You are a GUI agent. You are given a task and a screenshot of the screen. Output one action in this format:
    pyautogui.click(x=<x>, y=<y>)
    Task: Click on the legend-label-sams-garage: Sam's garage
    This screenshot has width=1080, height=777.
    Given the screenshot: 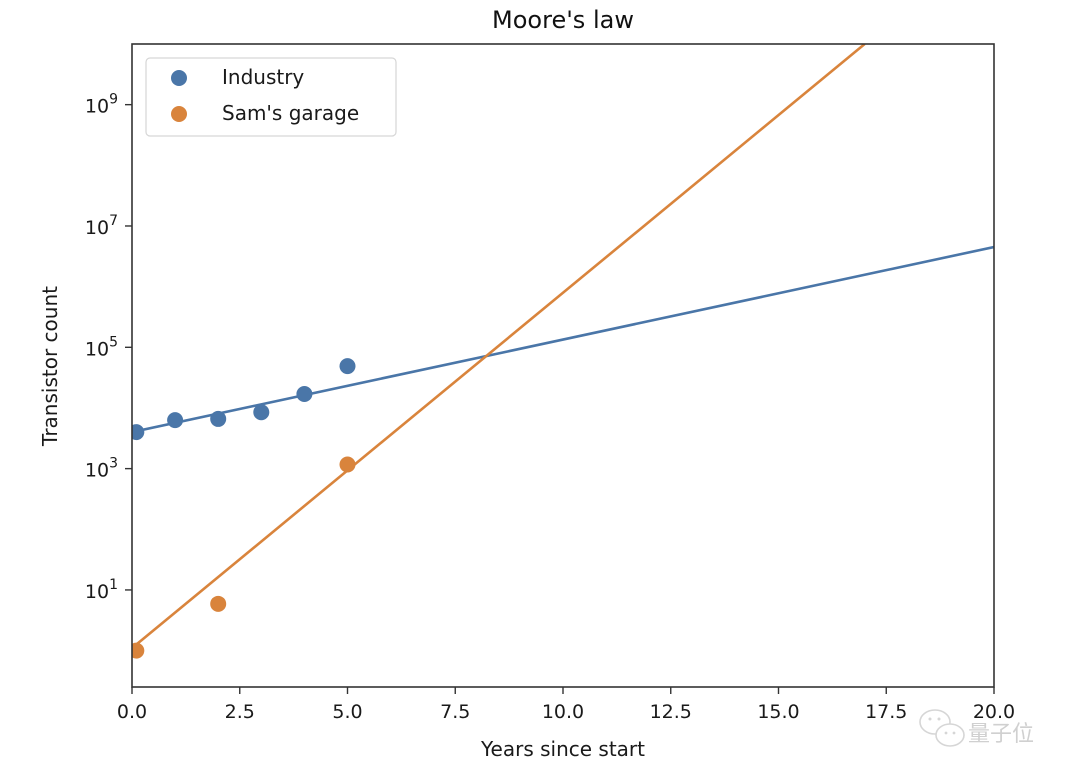 What is the action you would take?
    pyautogui.click(x=290, y=113)
    